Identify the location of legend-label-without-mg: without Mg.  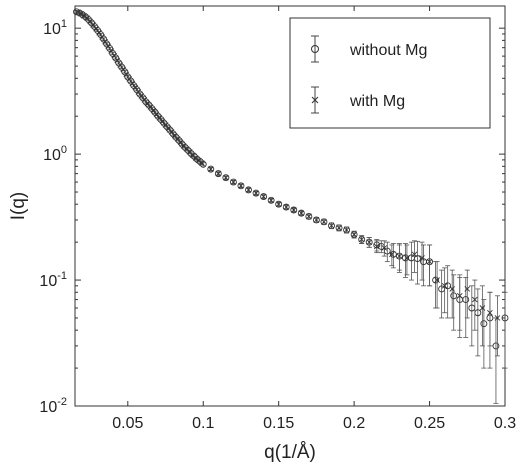
(388, 50).